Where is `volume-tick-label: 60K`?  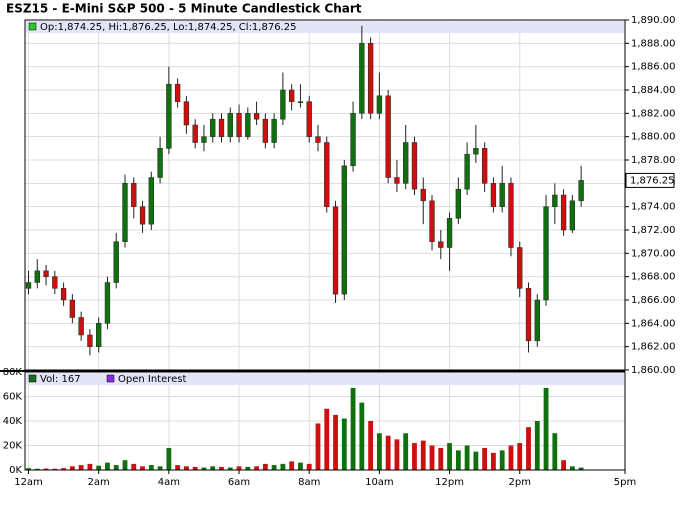 volume-tick-label: 60K is located at coordinates (13, 397).